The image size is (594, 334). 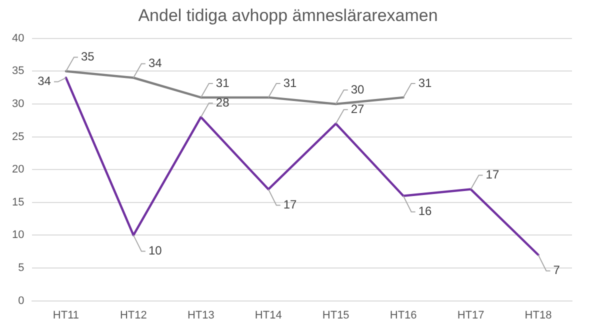 What do you see at coordinates (556, 270) in the screenshot?
I see `data-label: 7` at bounding box center [556, 270].